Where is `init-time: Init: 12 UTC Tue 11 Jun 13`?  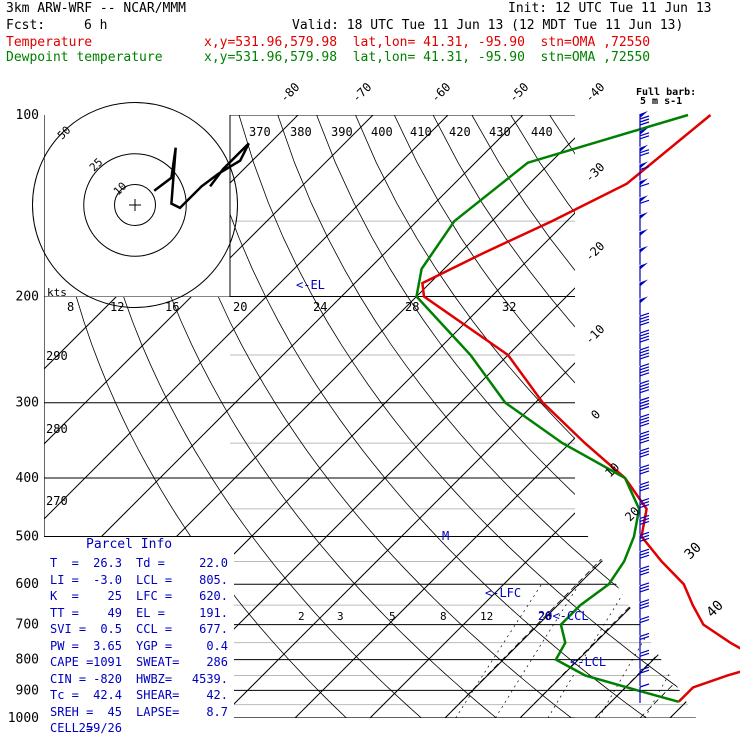
init-time: Init: 12 UTC Tue 11 Jun 13 is located at coordinates (610, 8).